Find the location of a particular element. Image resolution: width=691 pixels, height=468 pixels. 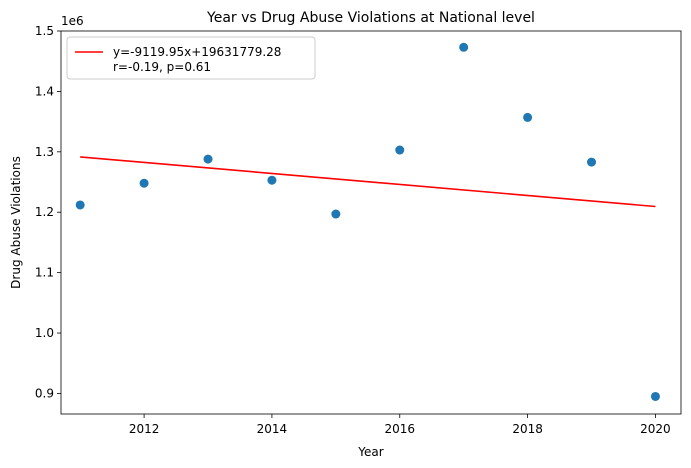

y-tick-label: 1.3 is located at coordinates (44, 152).